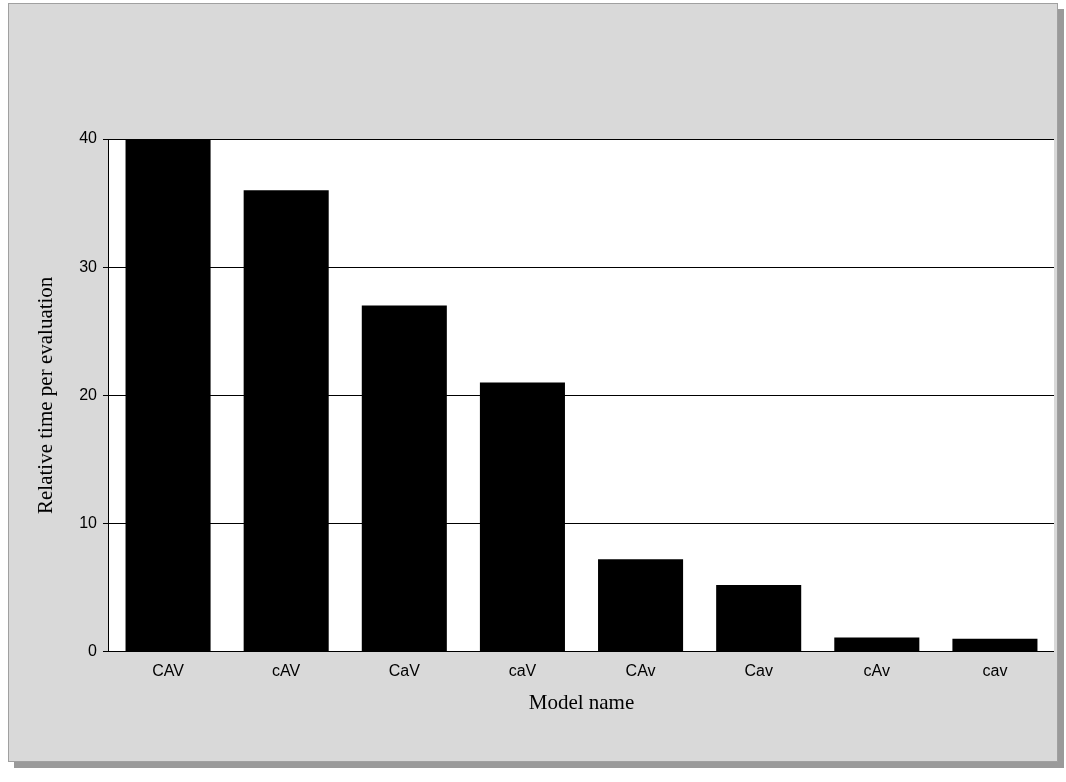 The height and width of the screenshot is (782, 1066). I want to click on x-axis-title: Model name, so click(581, 701).